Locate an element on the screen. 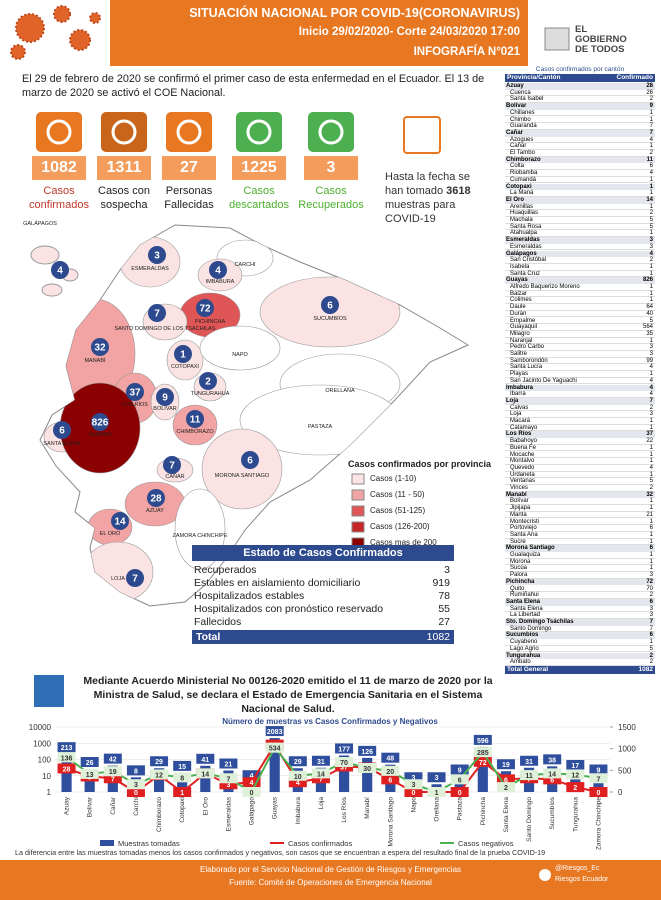 This screenshot has width=661, height=900. logo-emblem is located at coordinates (557, 39).